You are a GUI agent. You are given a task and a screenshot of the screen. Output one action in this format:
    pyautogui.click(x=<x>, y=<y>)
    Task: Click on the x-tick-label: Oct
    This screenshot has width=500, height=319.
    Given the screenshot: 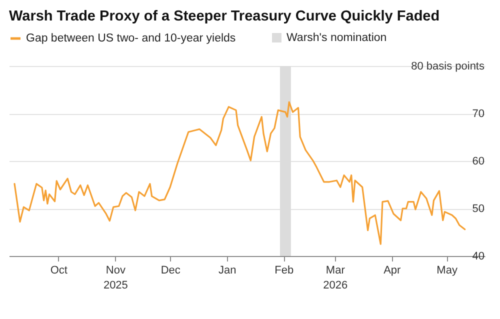 What is the action you would take?
    pyautogui.click(x=59, y=270)
    